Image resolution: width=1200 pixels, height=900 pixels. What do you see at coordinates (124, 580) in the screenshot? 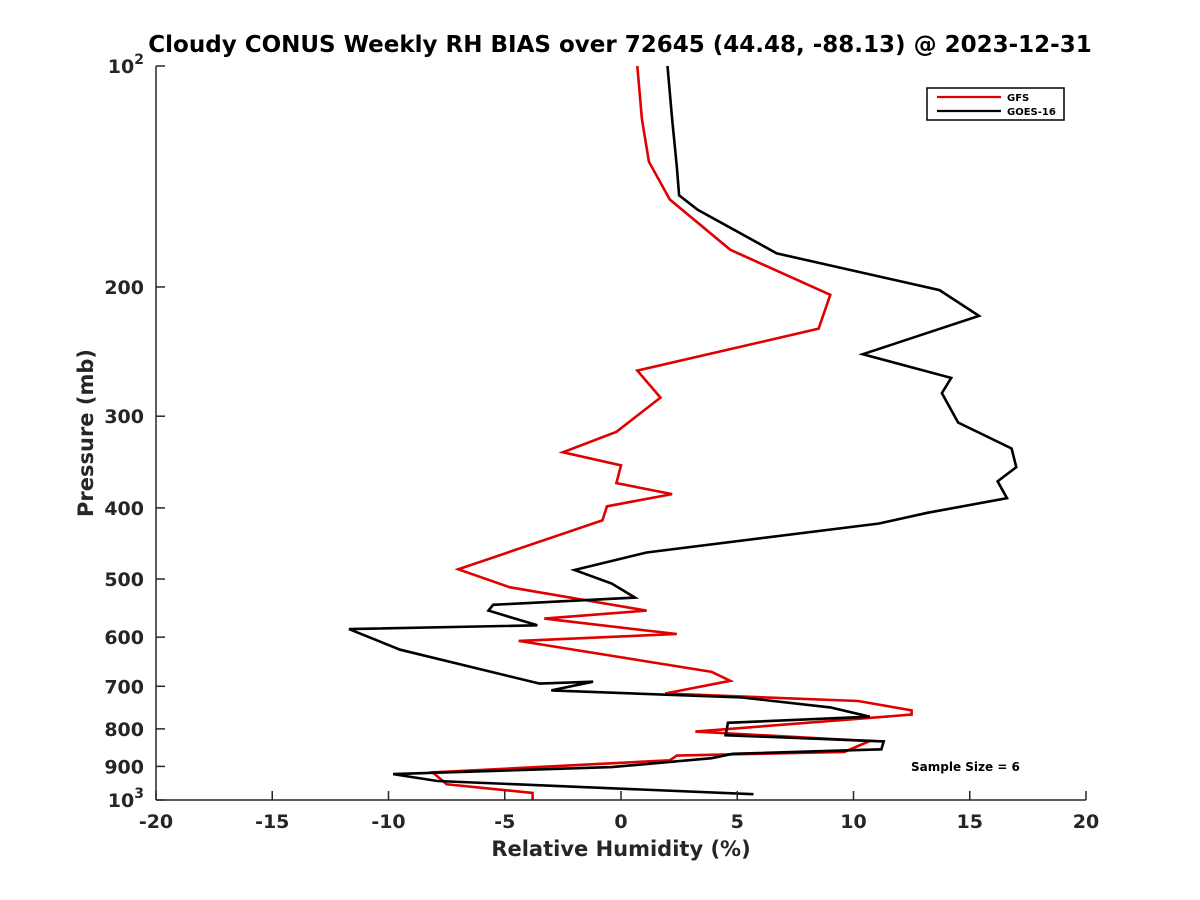
I see `y-tick-label: 500` at bounding box center [124, 580].